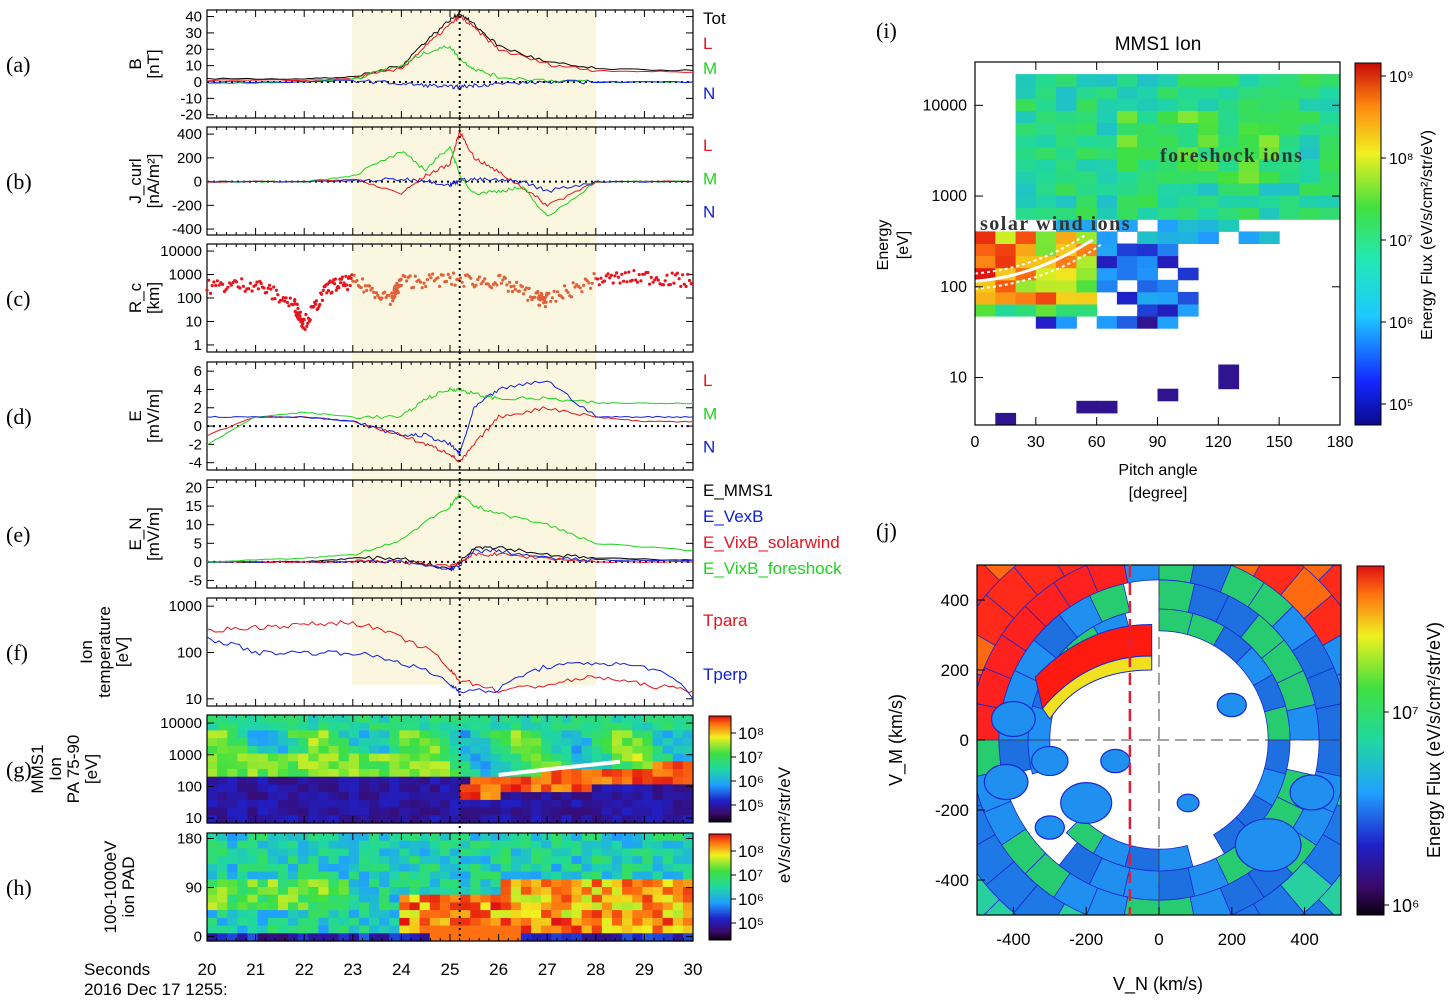 This screenshot has height=1004, width=1455. Describe the element at coordinates (193, 33) in the screenshot. I see `y-tick-label: 30` at that location.